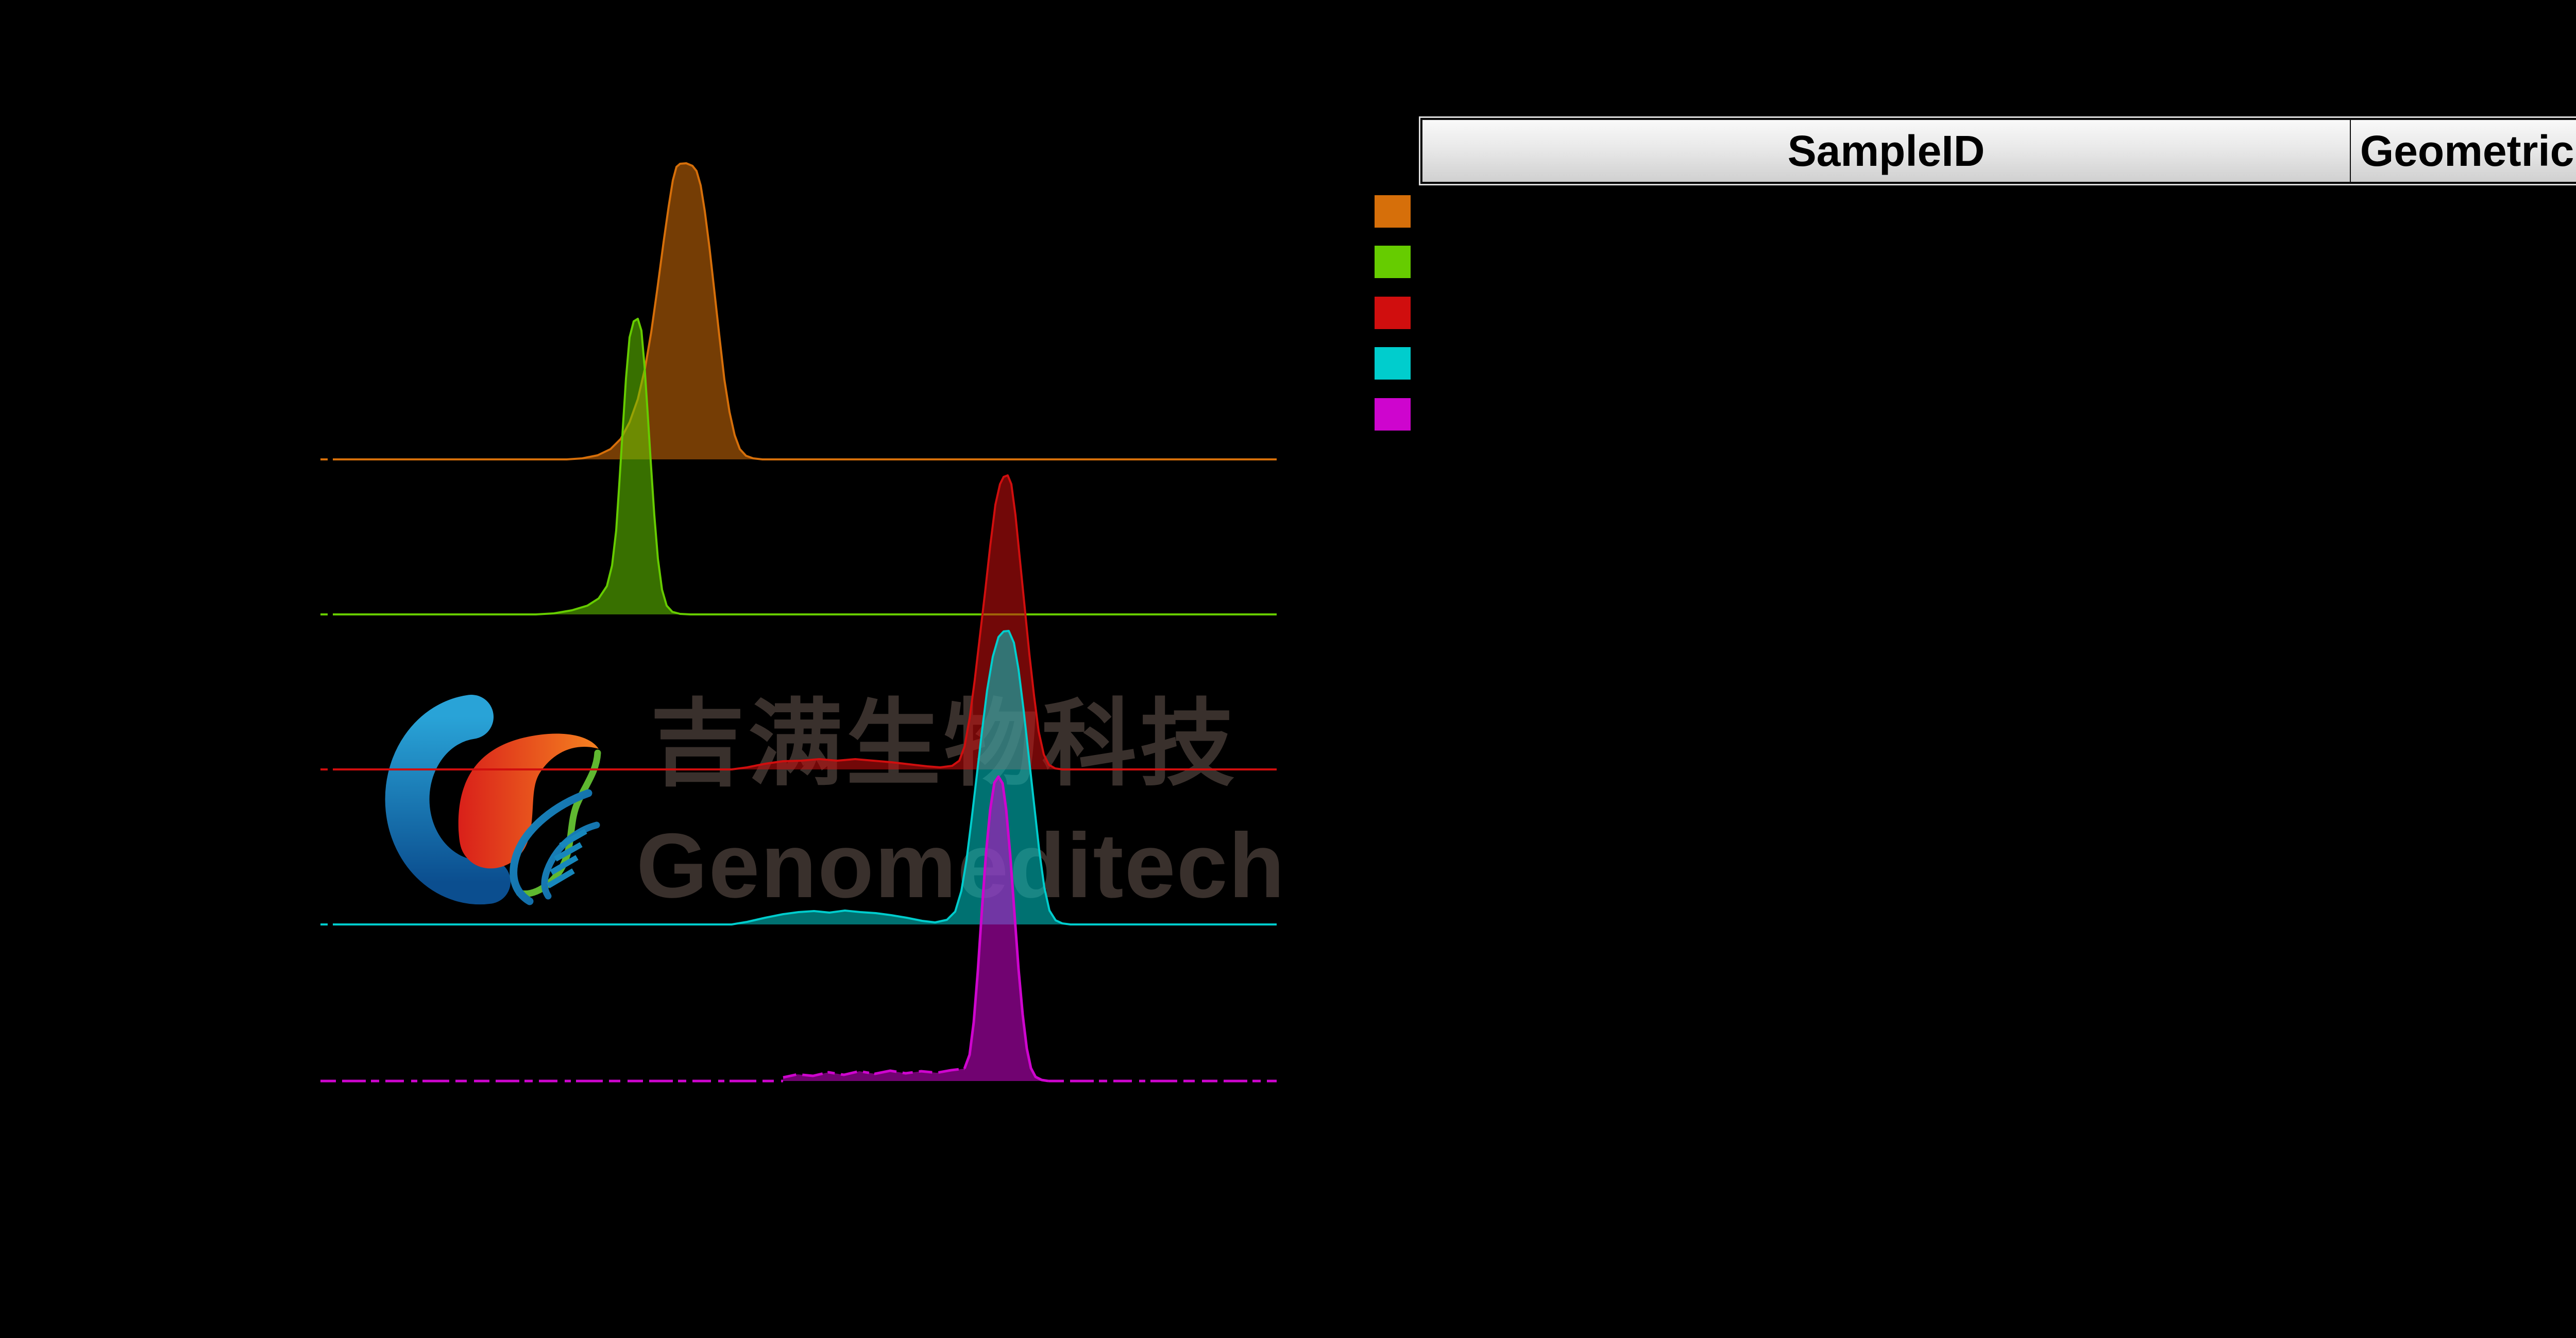 The width and height of the screenshot is (2576, 1338). I want to click on legend-swatch-orange, so click(1393, 211).